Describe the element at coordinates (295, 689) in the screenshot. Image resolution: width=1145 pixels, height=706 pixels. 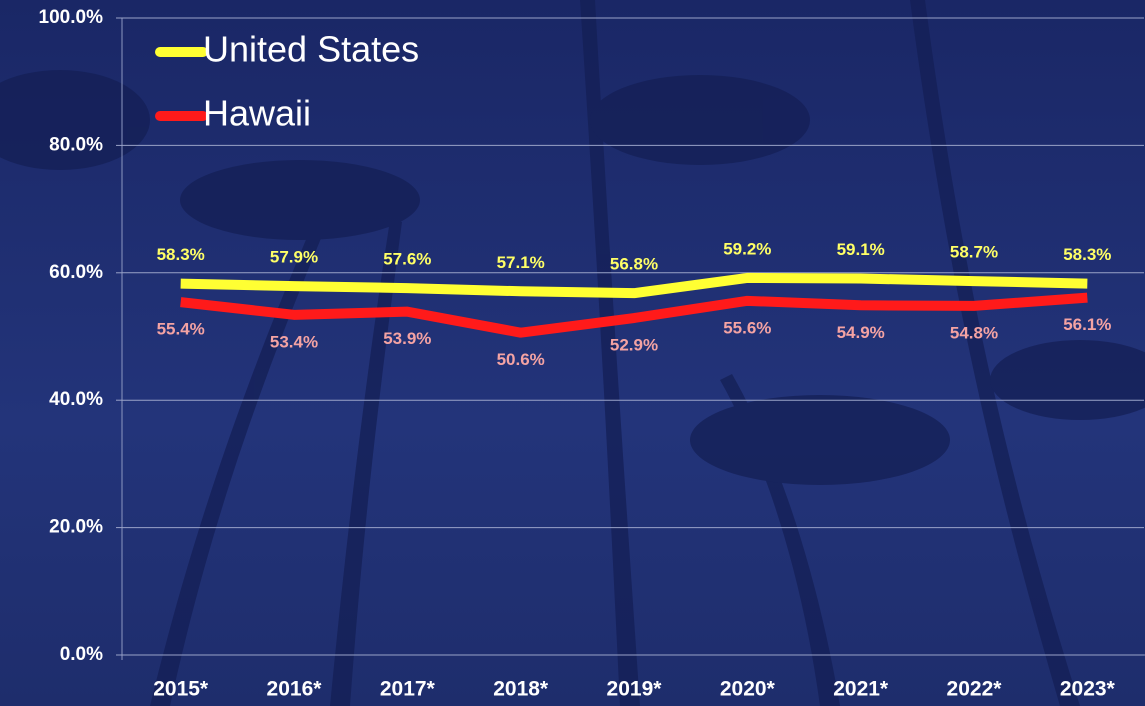
I see `x-tick-label: 2016*` at that location.